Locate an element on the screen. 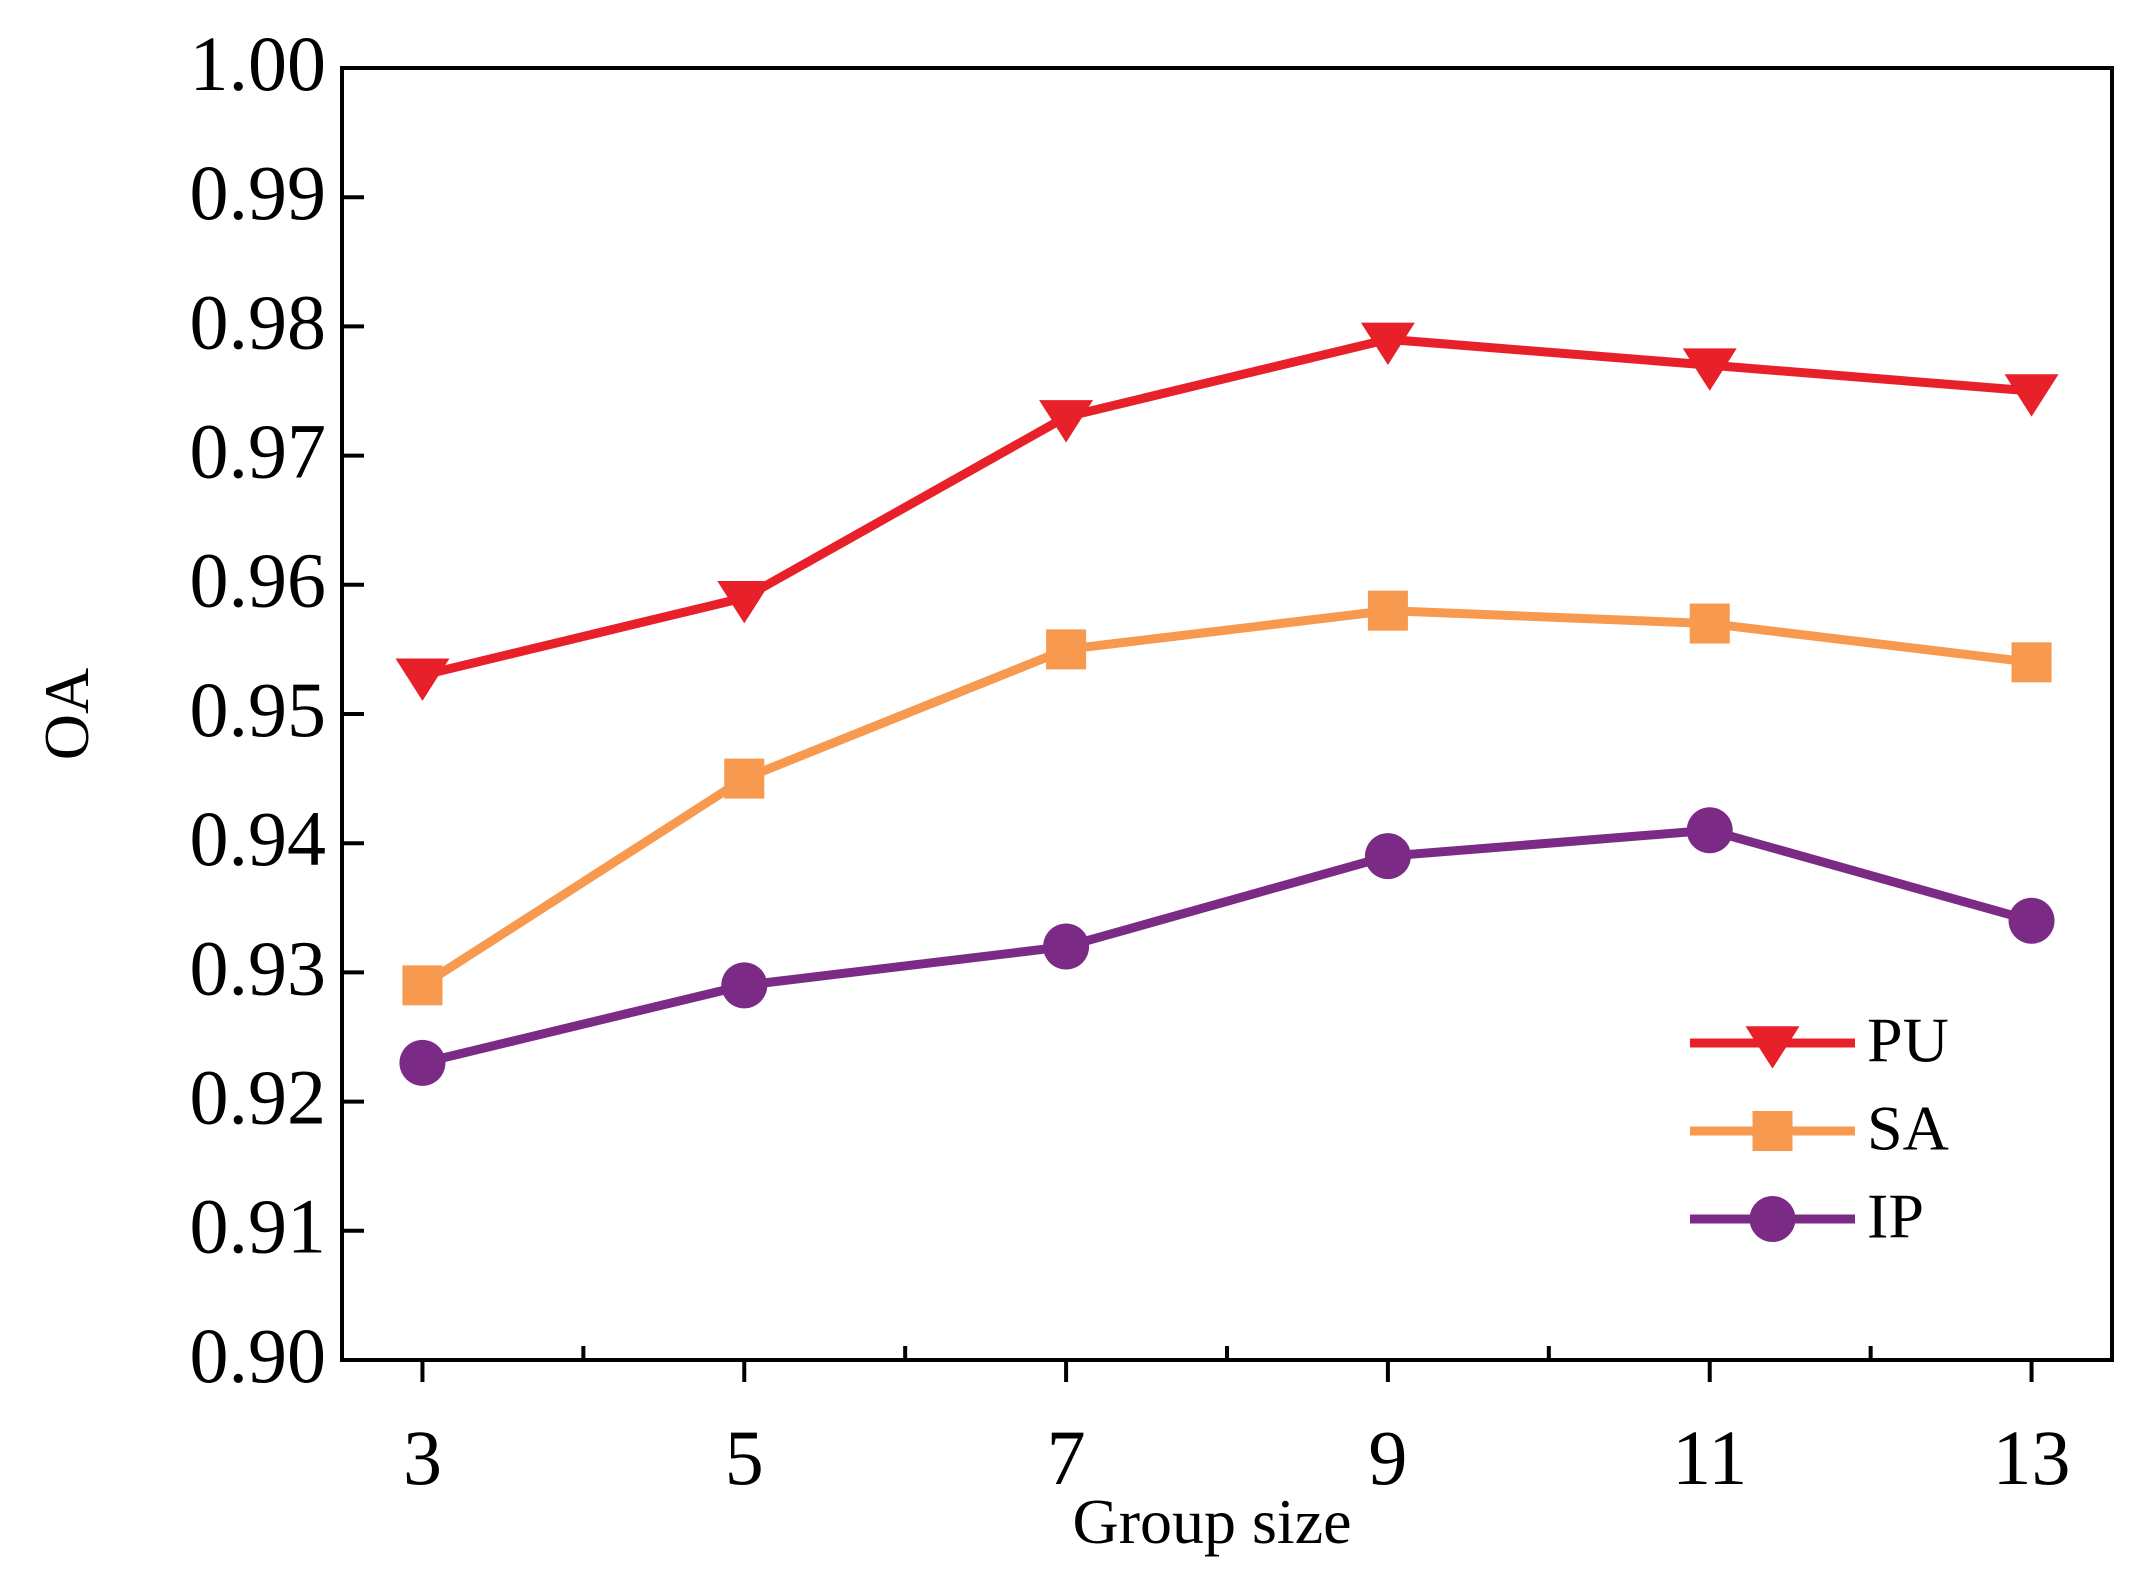  x-tick-label: 5 is located at coordinates (744, 1457).